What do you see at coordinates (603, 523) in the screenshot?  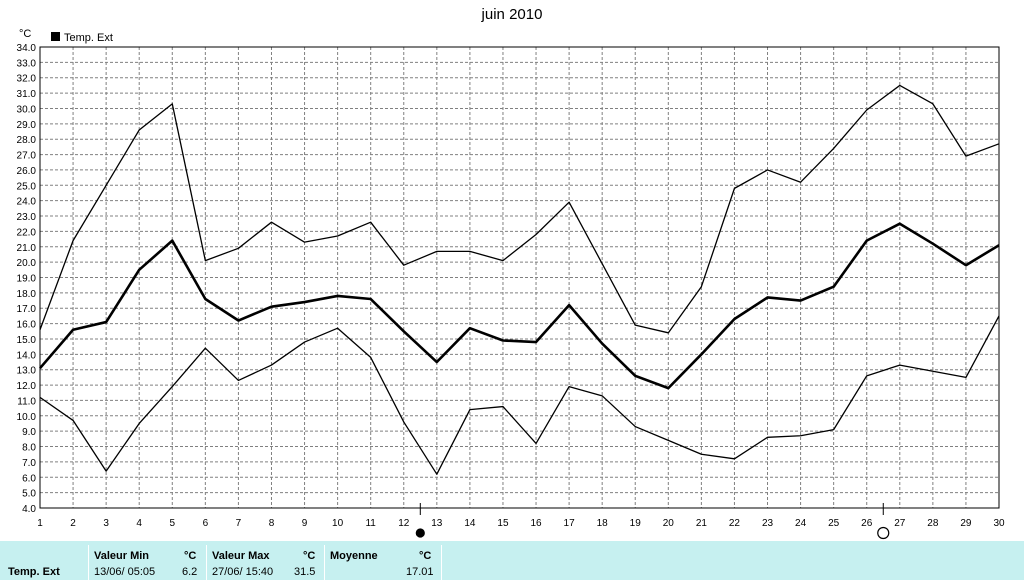 I see `x-tick-label: 18` at bounding box center [603, 523].